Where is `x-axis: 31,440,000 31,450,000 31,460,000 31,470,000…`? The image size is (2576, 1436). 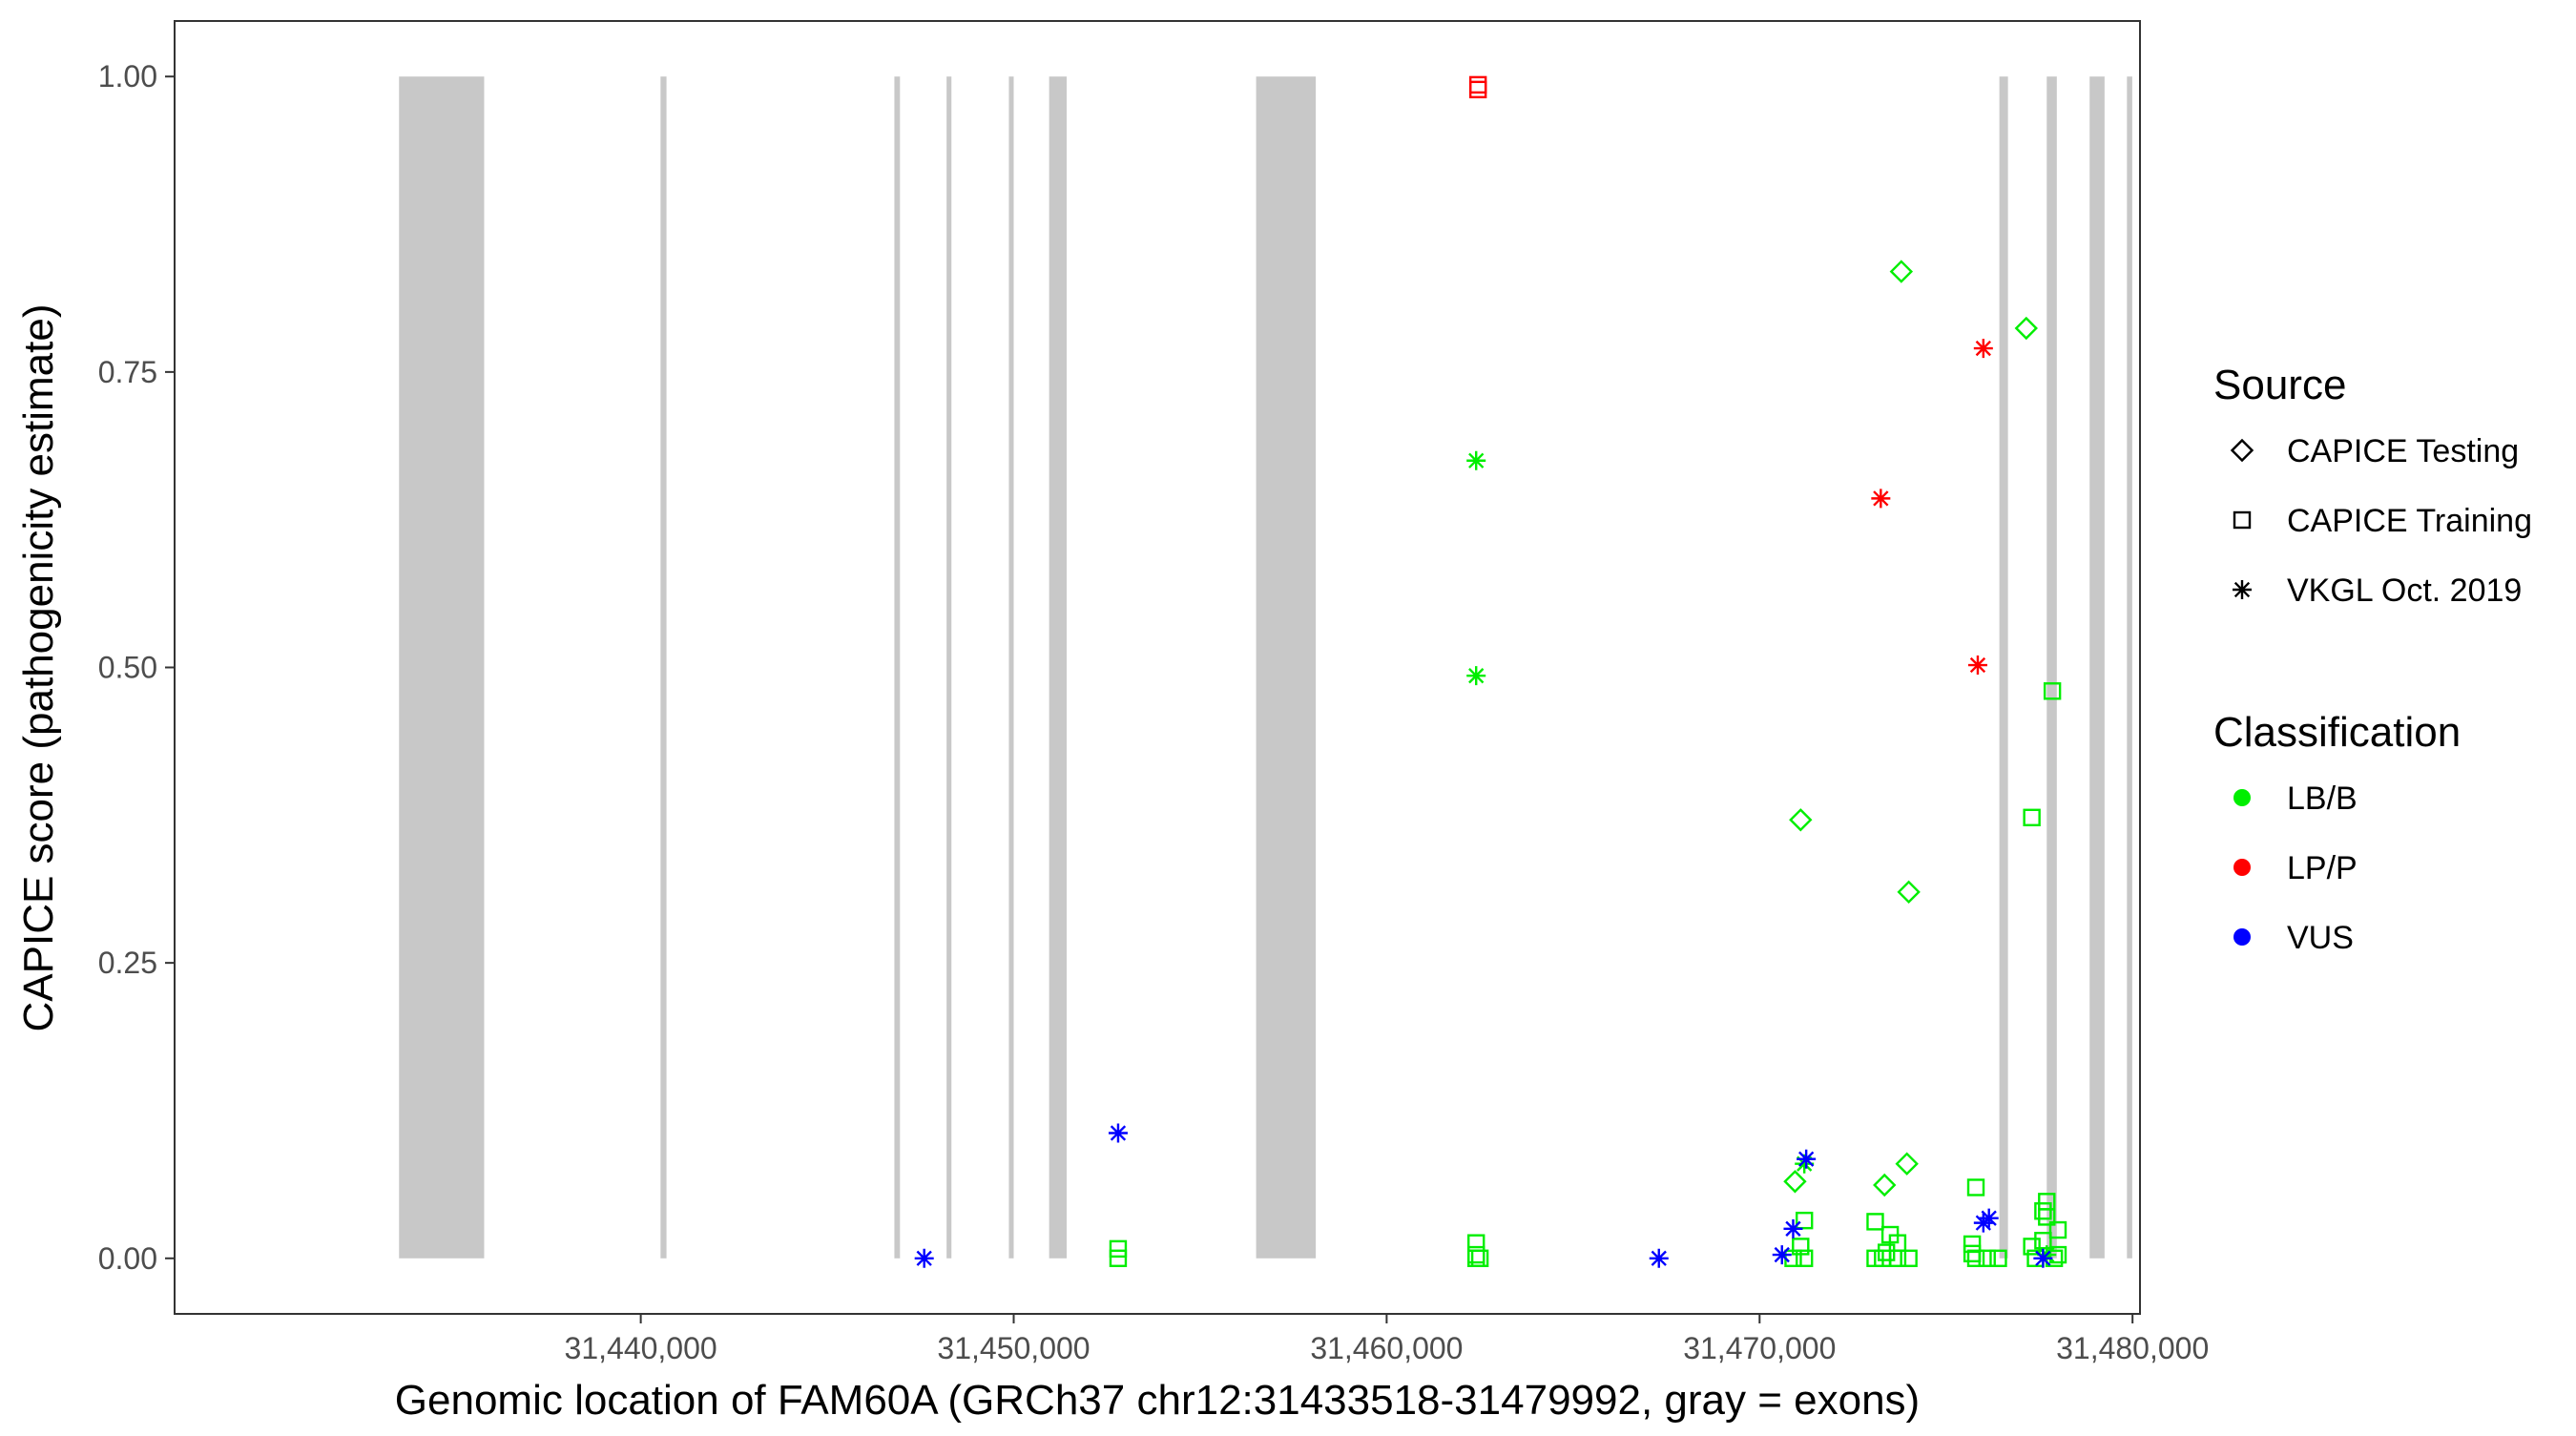 x-axis: 31,440,000 31,450,000 31,460,000 31,470,000… is located at coordinates (1387, 1339).